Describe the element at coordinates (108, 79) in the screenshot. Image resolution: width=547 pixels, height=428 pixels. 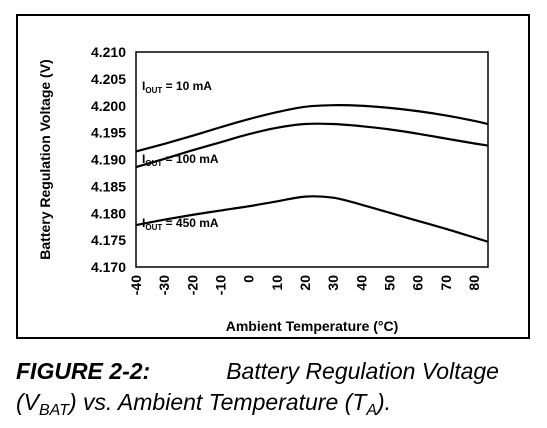
I see `y-tick-label: 4.205` at that location.